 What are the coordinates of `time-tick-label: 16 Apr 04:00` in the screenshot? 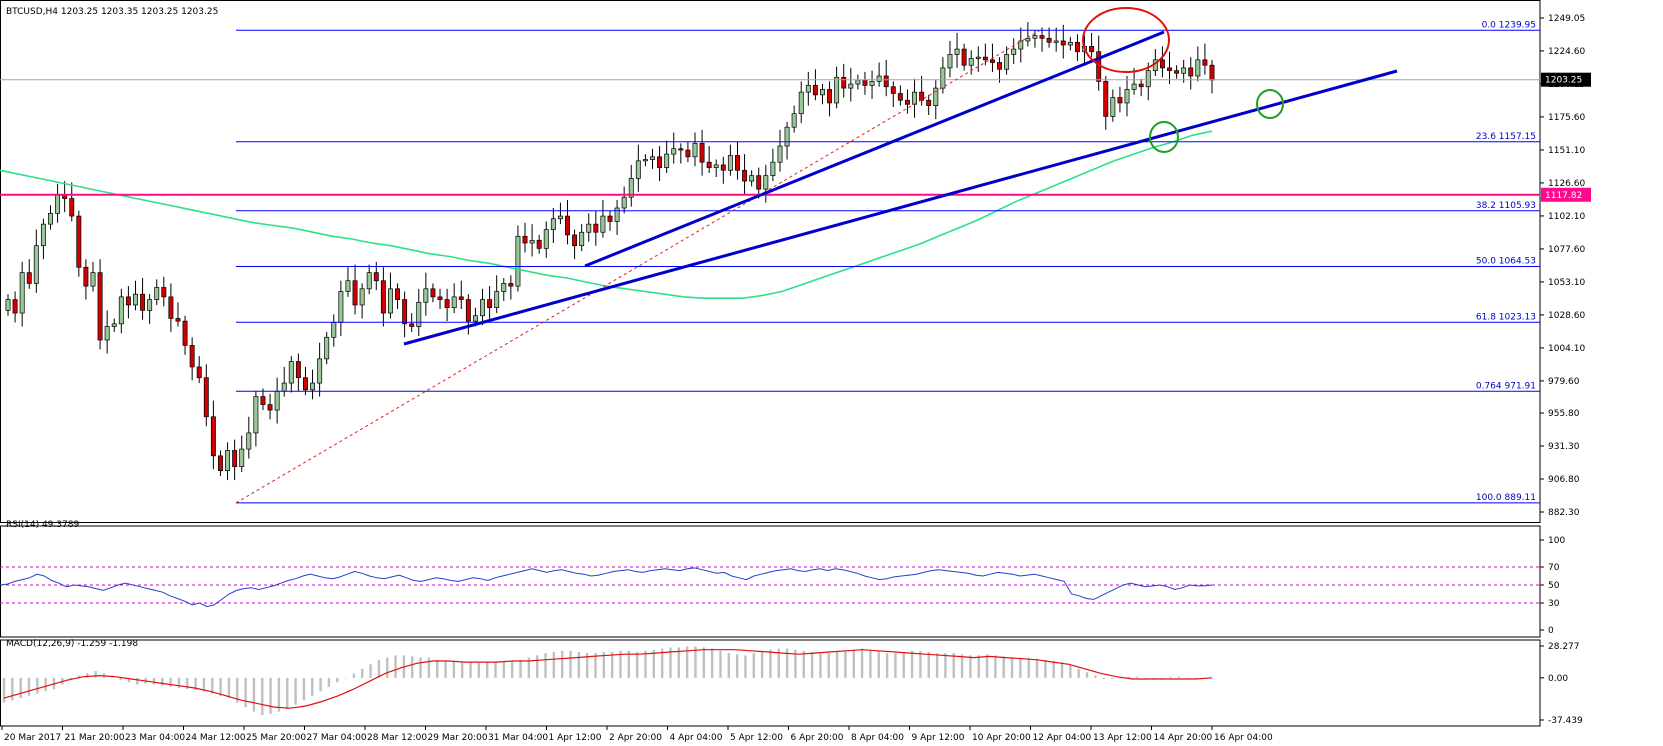 It's located at (1243, 738).